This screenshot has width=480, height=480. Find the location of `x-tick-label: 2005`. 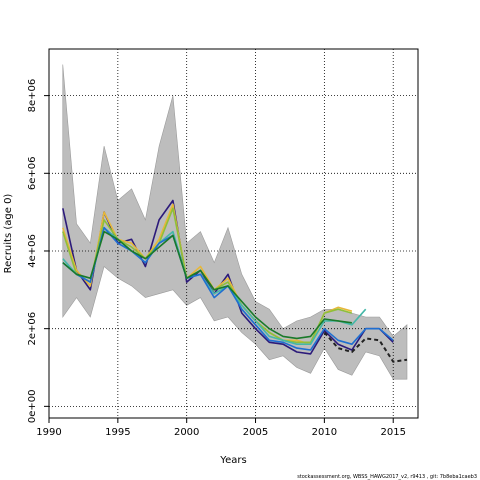

x-tick-label: 2005 is located at coordinates (255, 432).